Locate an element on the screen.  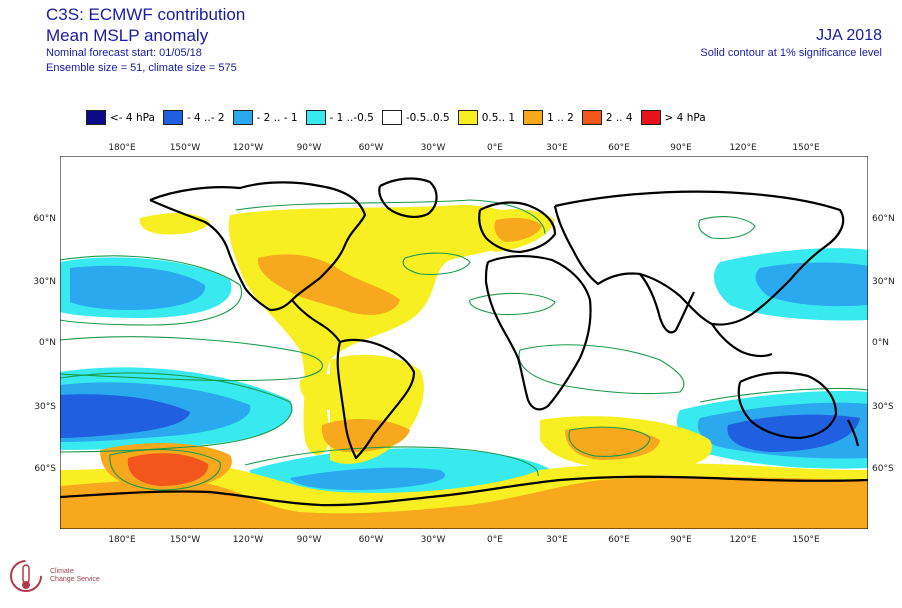
anomaly-region-antarctic-pos2 is located at coordinates (464, 502).